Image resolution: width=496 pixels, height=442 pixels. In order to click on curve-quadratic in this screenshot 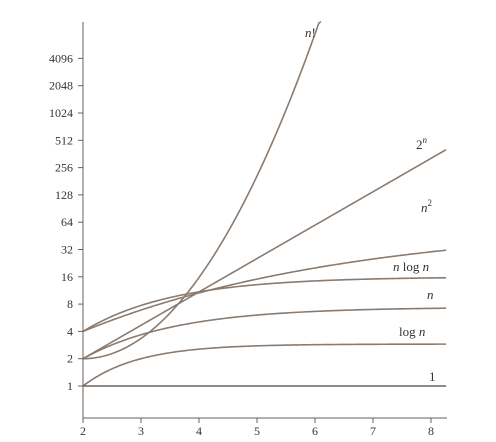, I will do `click(264, 291)`.